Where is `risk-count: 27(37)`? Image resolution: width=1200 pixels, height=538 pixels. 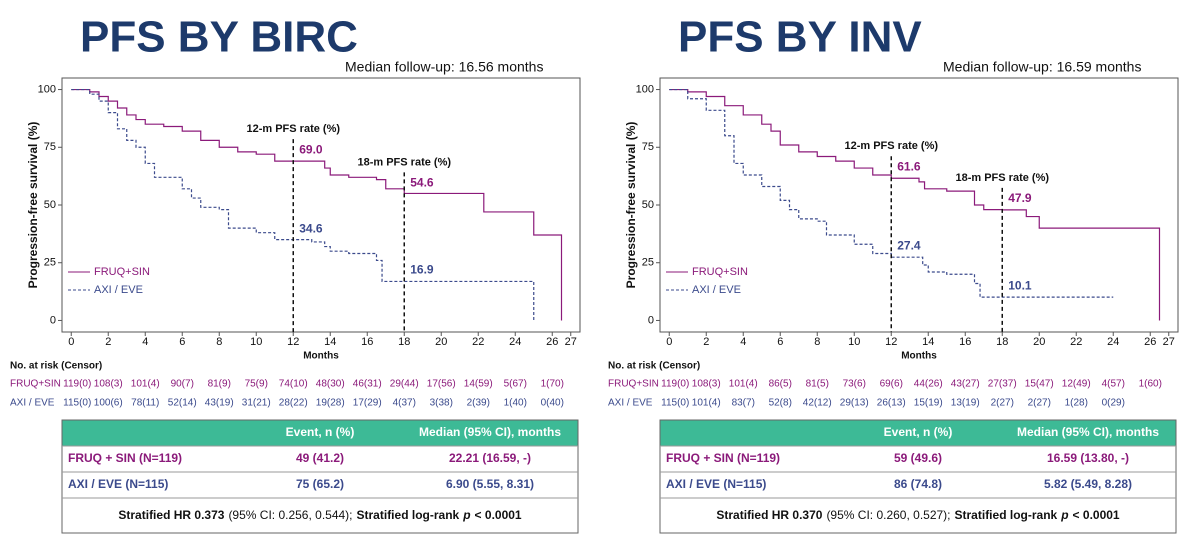
risk-count: 27(37) is located at coordinates (1002, 384).